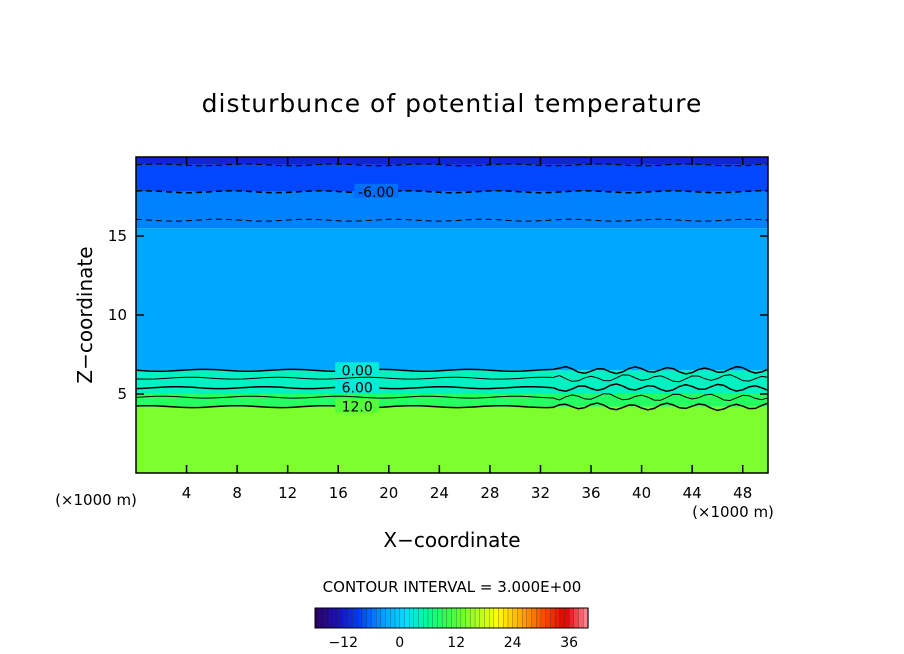  What do you see at coordinates (452, 103) in the screenshot?
I see `chart-title: disturbunce of potential temperature` at bounding box center [452, 103].